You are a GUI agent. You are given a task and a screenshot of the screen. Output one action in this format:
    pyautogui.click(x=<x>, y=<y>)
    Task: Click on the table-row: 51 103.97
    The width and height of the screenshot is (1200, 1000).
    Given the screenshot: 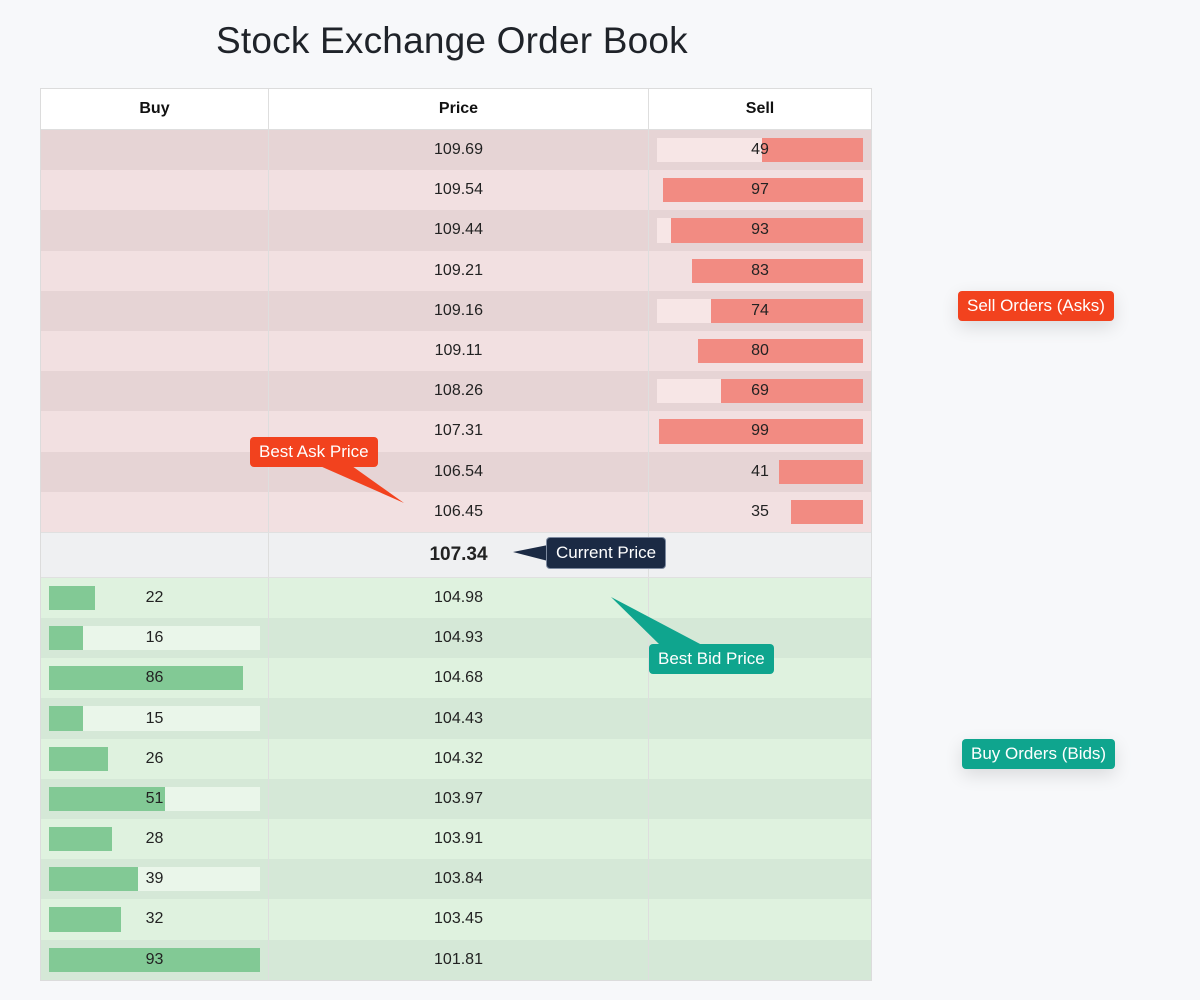 What is the action you would take?
    pyautogui.click(x=456, y=798)
    